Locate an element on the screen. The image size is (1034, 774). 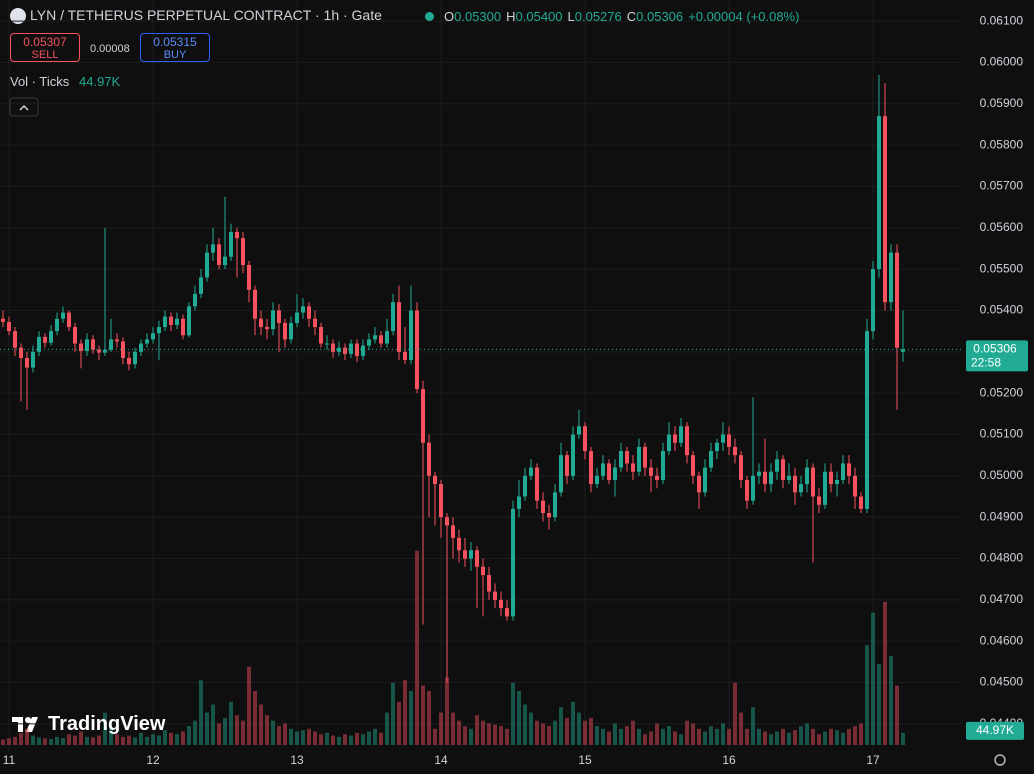
buy-button: 0.05315 BUY is located at coordinates (175, 47).